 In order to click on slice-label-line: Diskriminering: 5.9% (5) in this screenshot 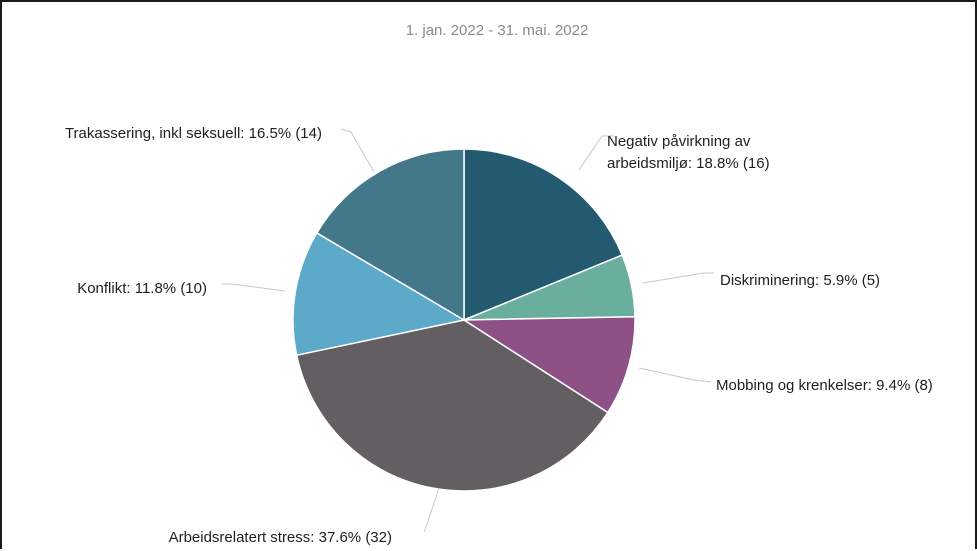, I will do `click(800, 280)`.